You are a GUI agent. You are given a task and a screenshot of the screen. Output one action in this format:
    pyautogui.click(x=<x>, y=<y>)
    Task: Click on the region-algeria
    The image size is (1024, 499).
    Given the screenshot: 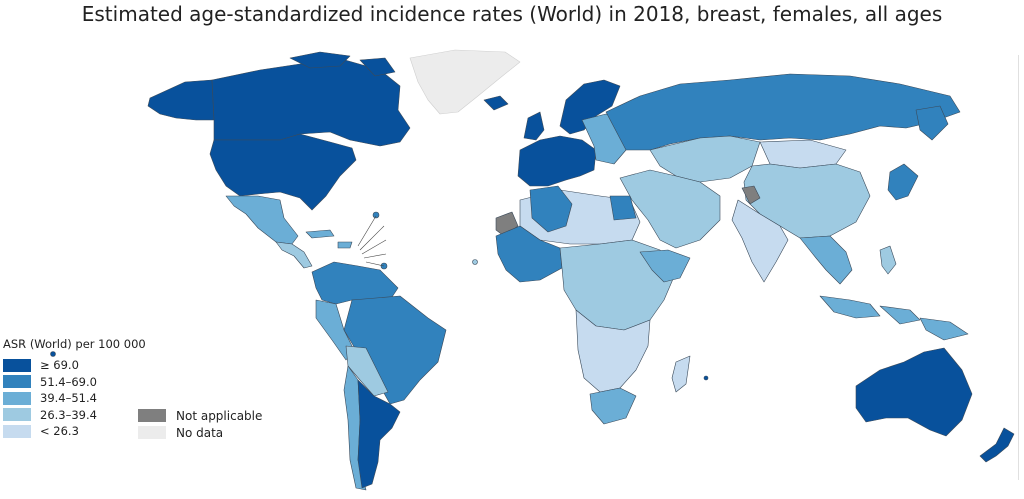 What is the action you would take?
    pyautogui.click(x=551, y=209)
    